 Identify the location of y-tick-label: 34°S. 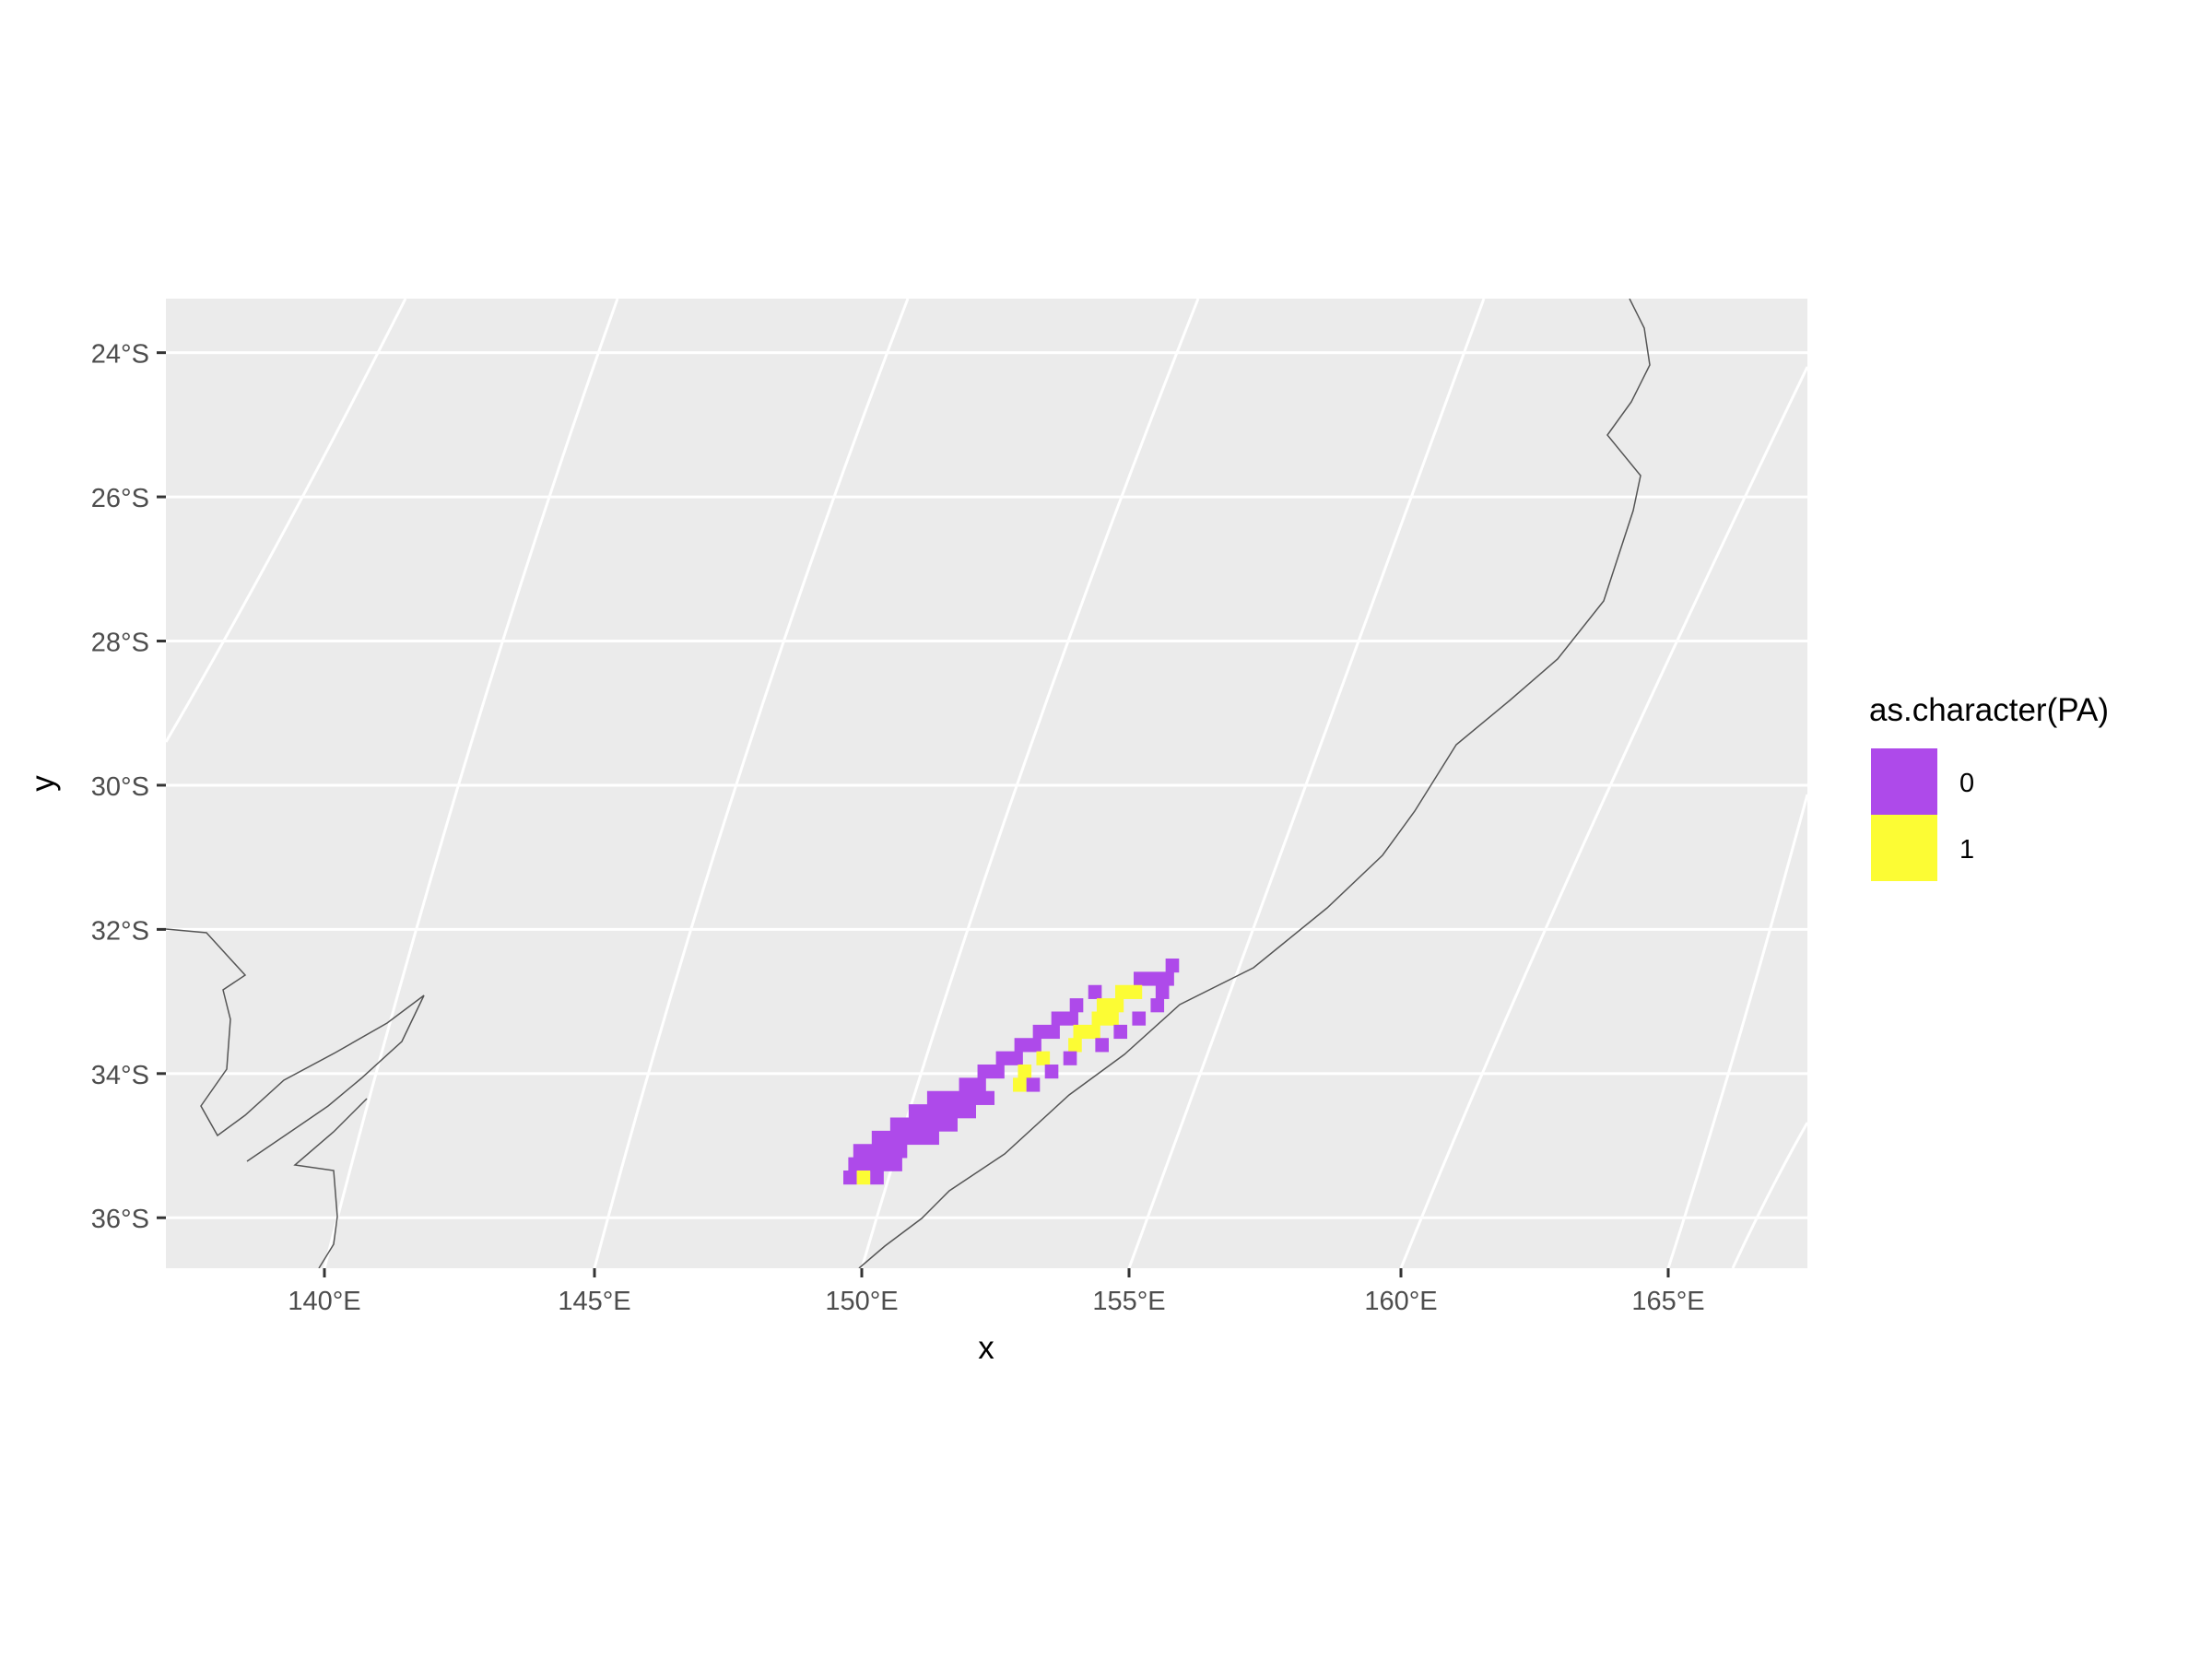
(120, 1075).